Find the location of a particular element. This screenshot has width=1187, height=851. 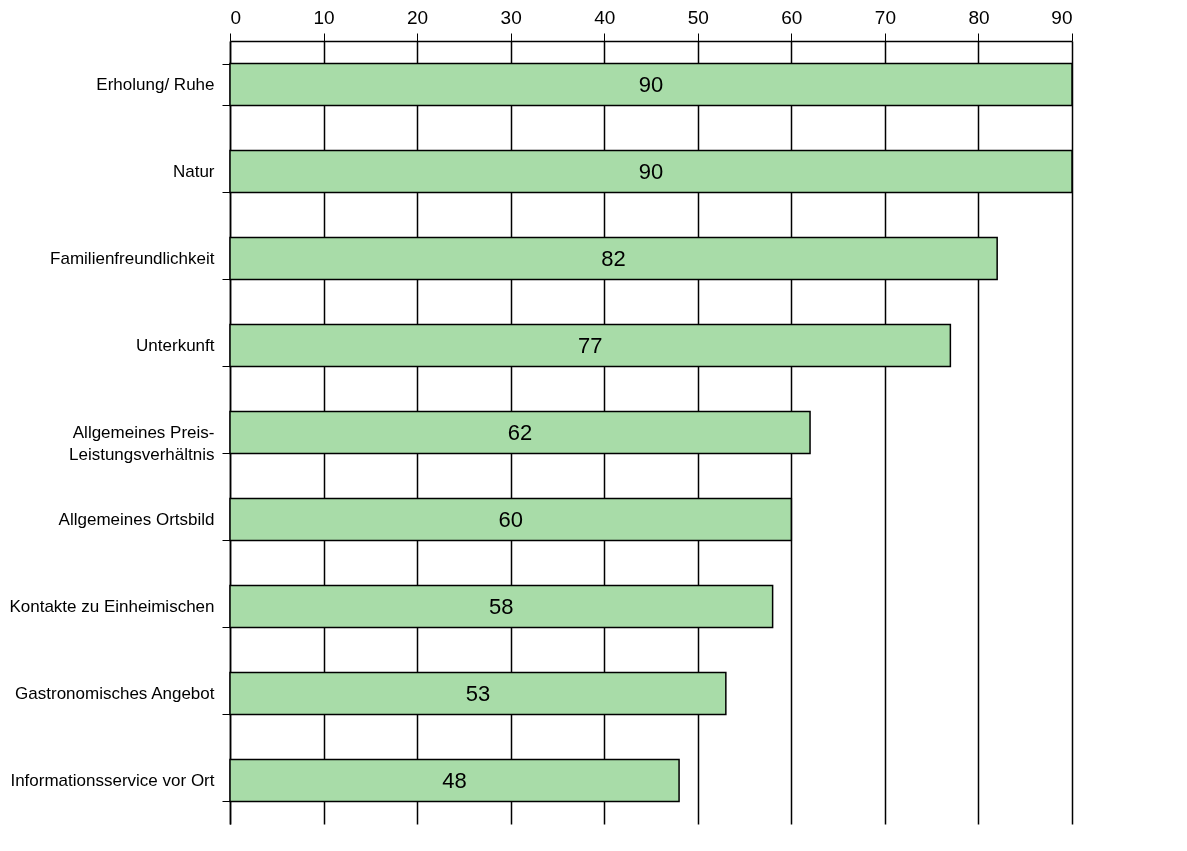

data-label: 77 is located at coordinates (590, 345).